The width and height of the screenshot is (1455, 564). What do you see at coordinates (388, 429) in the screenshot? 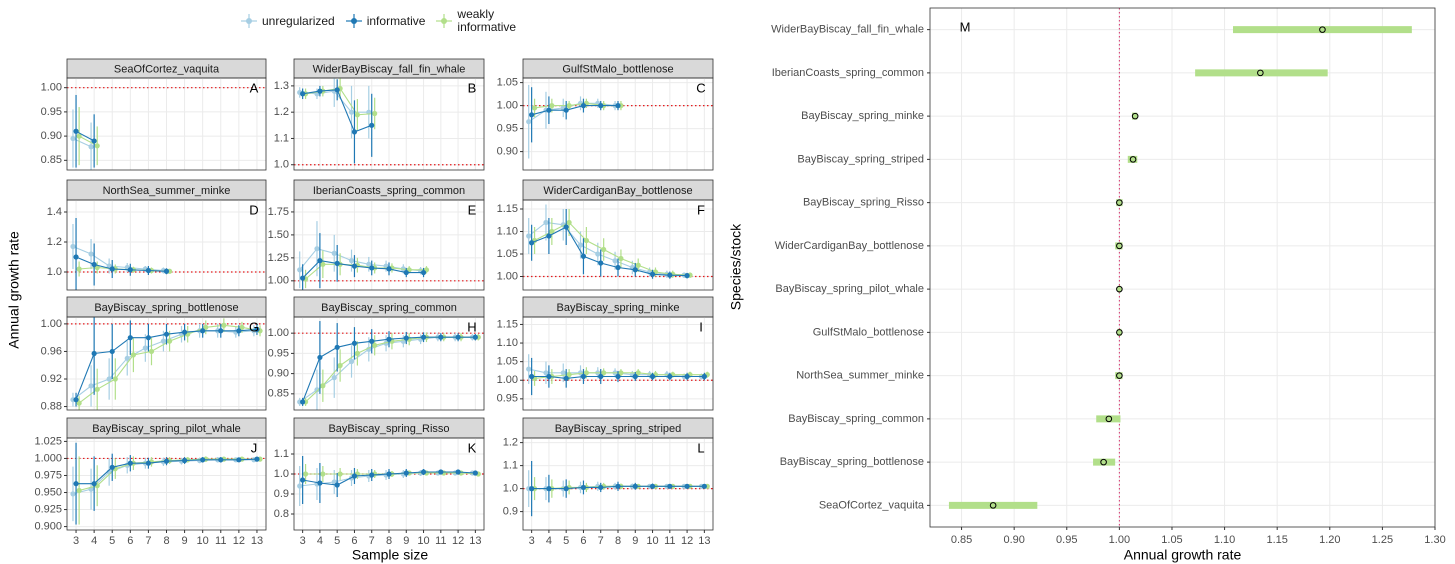
I see `strip-title: BayBiscay_spring_Risso` at bounding box center [388, 429].